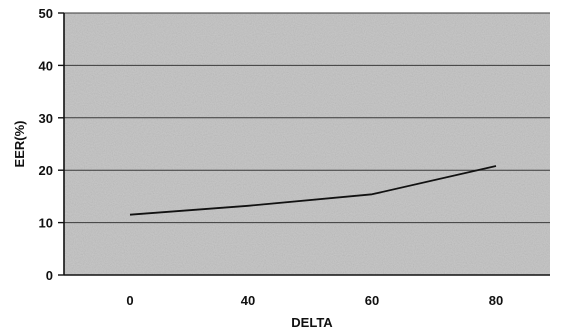 The width and height of the screenshot is (566, 333). I want to click on x-tick-label: 80, so click(496, 300).